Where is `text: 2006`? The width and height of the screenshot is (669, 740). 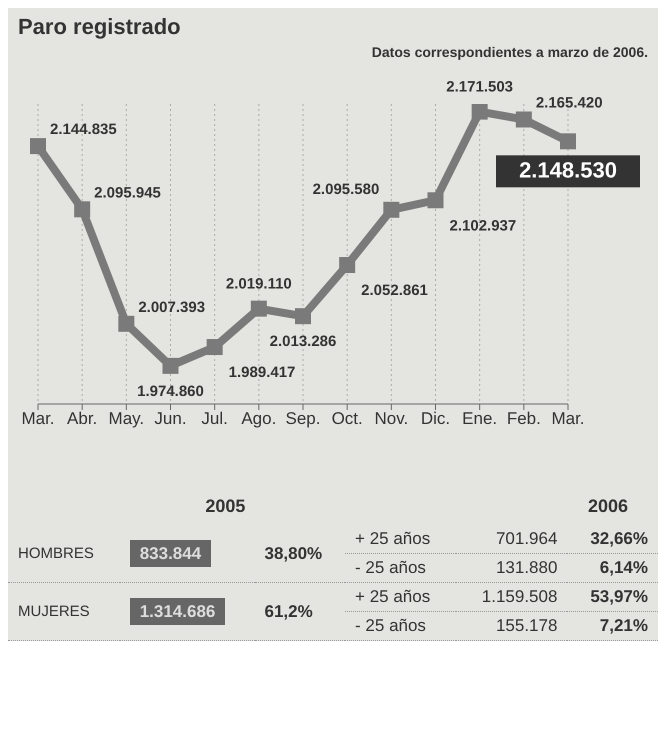
text: 2006 is located at coordinates (607, 506).